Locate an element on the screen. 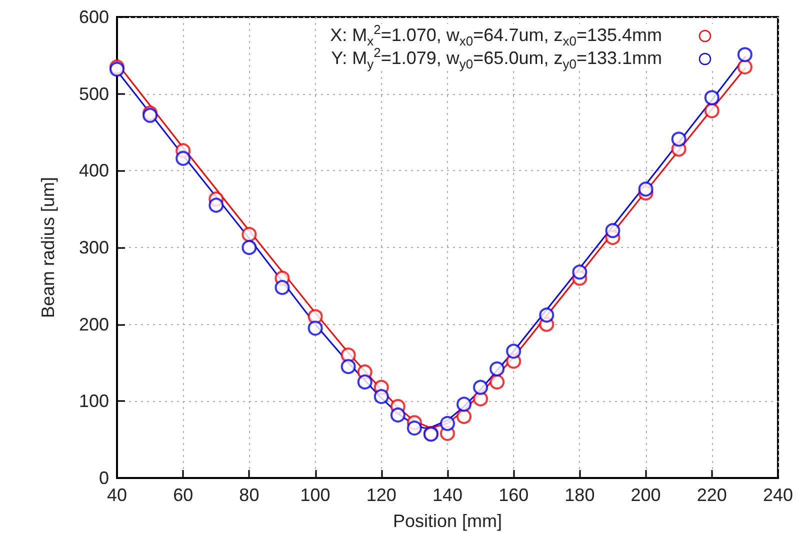 The width and height of the screenshot is (796, 558). y-tick-label: 400 is located at coordinates (93, 170).